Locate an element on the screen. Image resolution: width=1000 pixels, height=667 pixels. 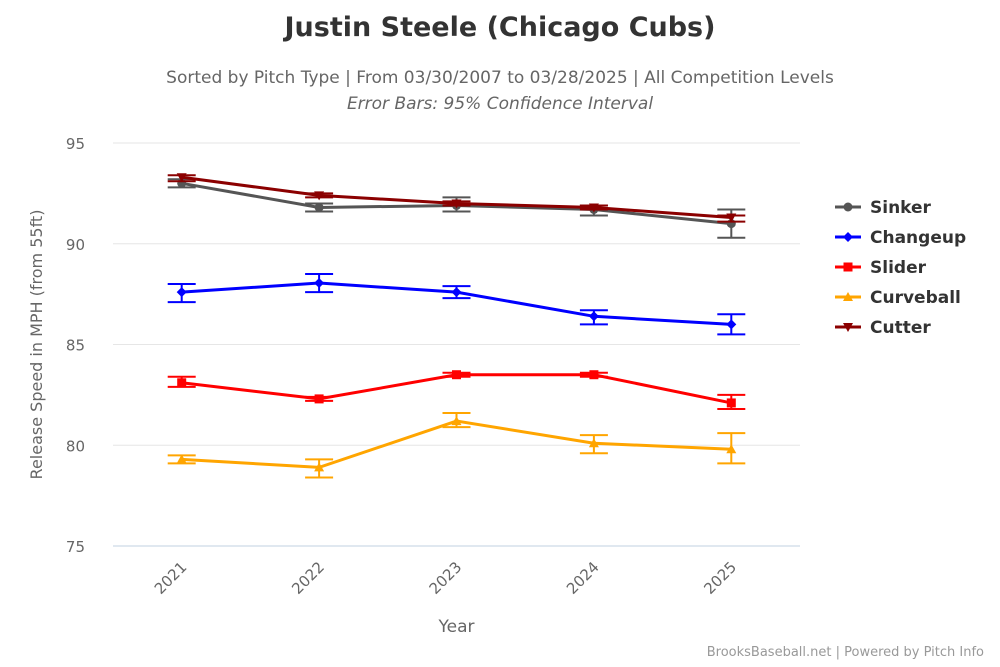
series-slider is located at coordinates (456, 390).